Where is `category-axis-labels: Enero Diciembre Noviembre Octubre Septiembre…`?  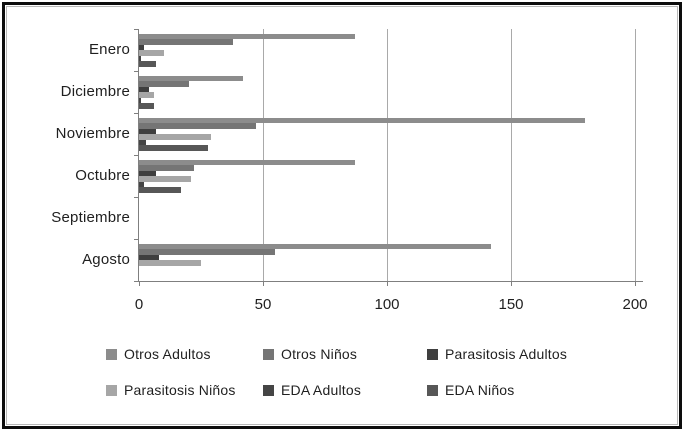
category-axis-labels: Enero Diciembre Noviembre Octubre Septiembre… is located at coordinates (65, 155).